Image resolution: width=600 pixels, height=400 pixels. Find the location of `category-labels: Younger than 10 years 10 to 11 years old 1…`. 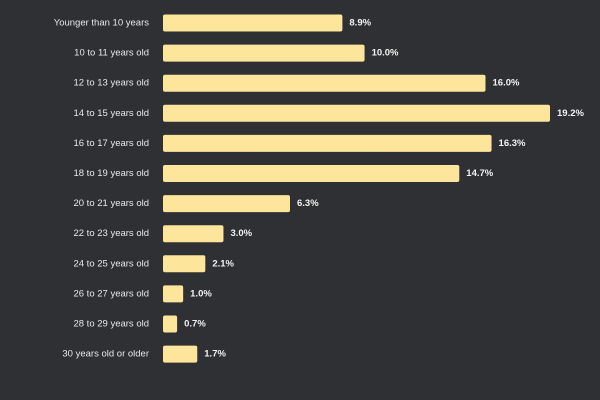

category-labels: Younger than 10 years 10 to 11 years old 1… is located at coordinates (102, 189).